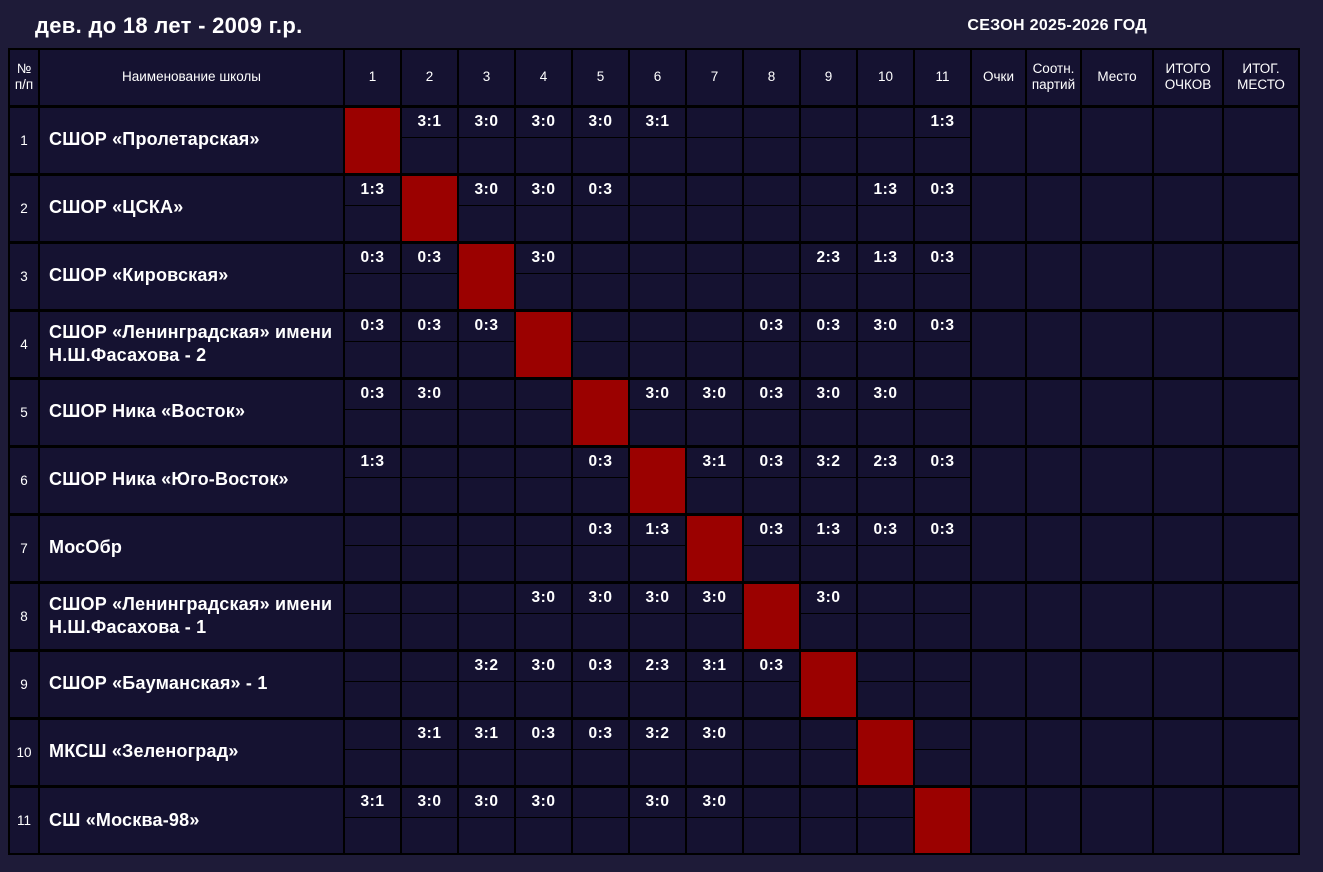 Image resolution: width=1323 pixels, height=872 pixels. Describe the element at coordinates (372, 77) in the screenshot. I see `header-round-1: 1` at that location.